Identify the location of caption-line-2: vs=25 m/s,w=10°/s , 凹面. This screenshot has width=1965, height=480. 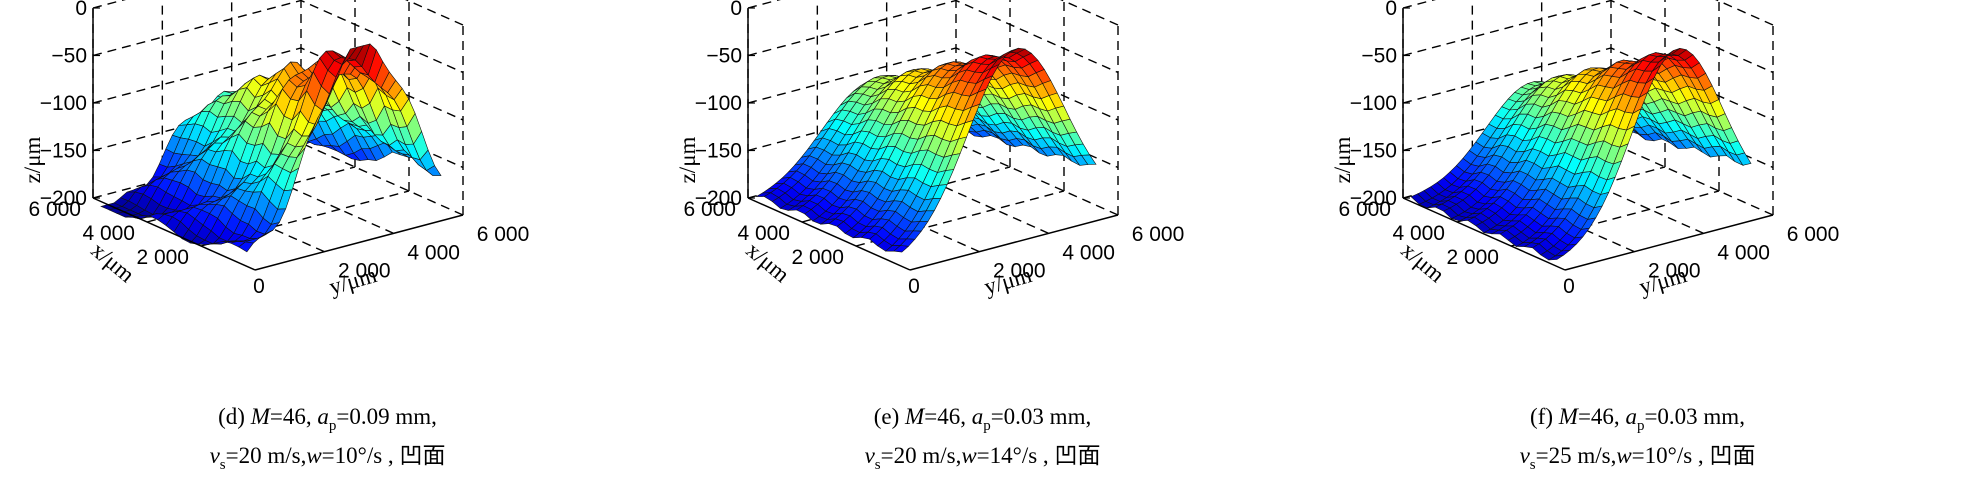
(1637, 460).